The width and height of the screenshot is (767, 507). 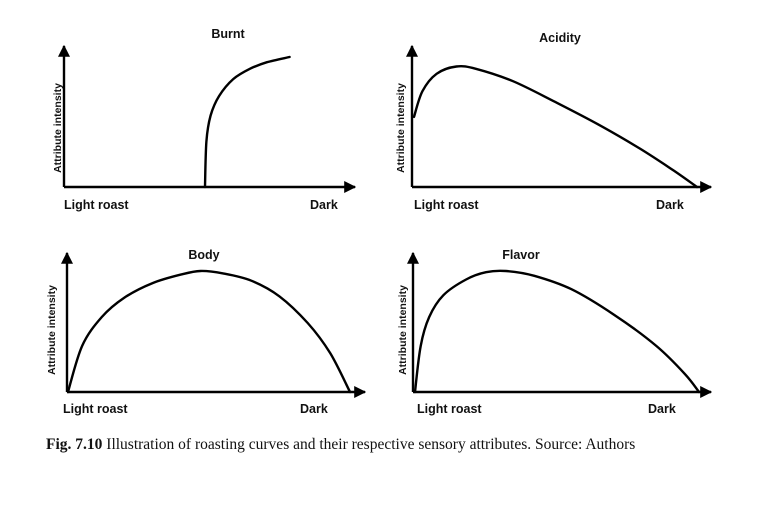 I want to click on body-y-label: Attribute intensity, so click(x=52, y=330).